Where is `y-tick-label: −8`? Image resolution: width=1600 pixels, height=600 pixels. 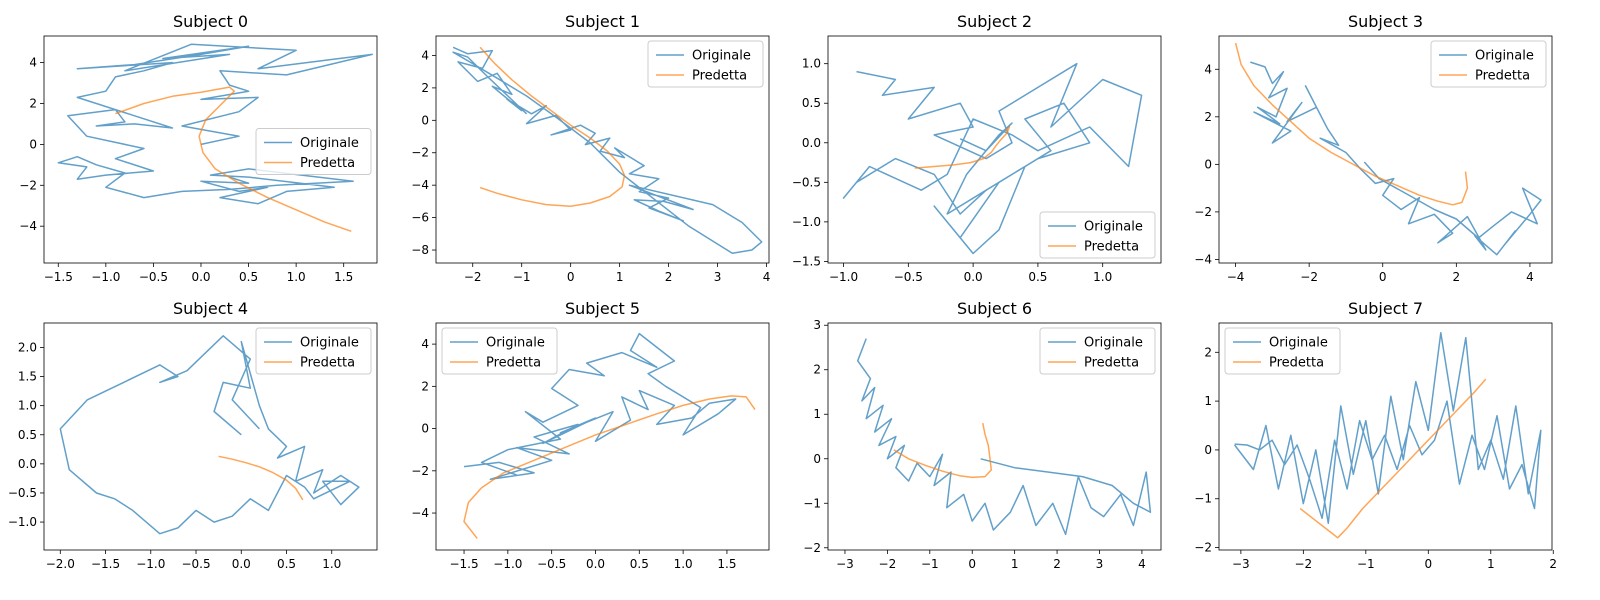 y-tick-label: −8 is located at coordinates (420, 250).